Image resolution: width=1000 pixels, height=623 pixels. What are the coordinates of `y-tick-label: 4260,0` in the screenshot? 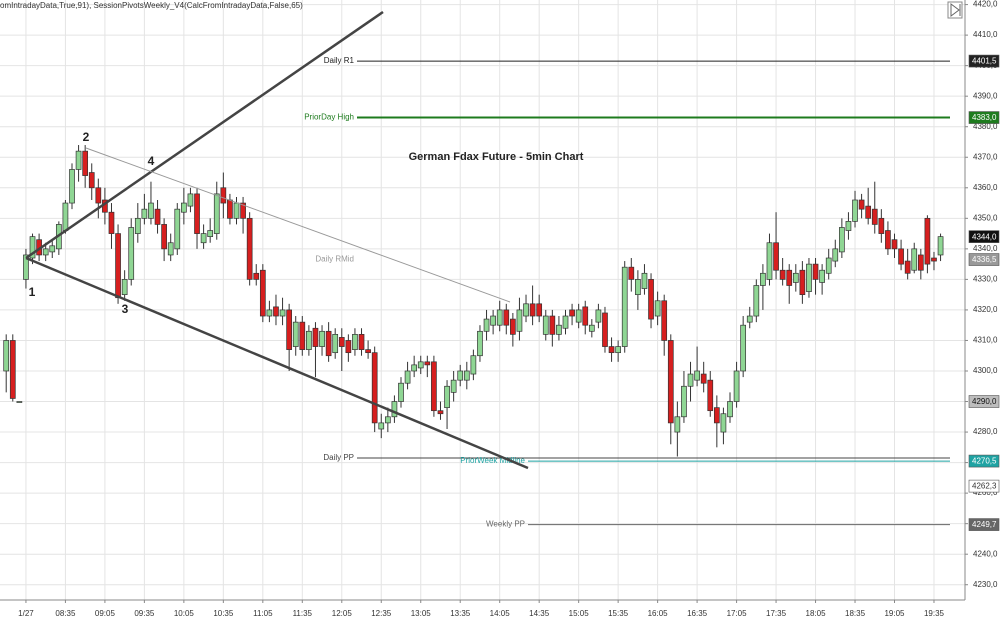 It's located at (985, 492).